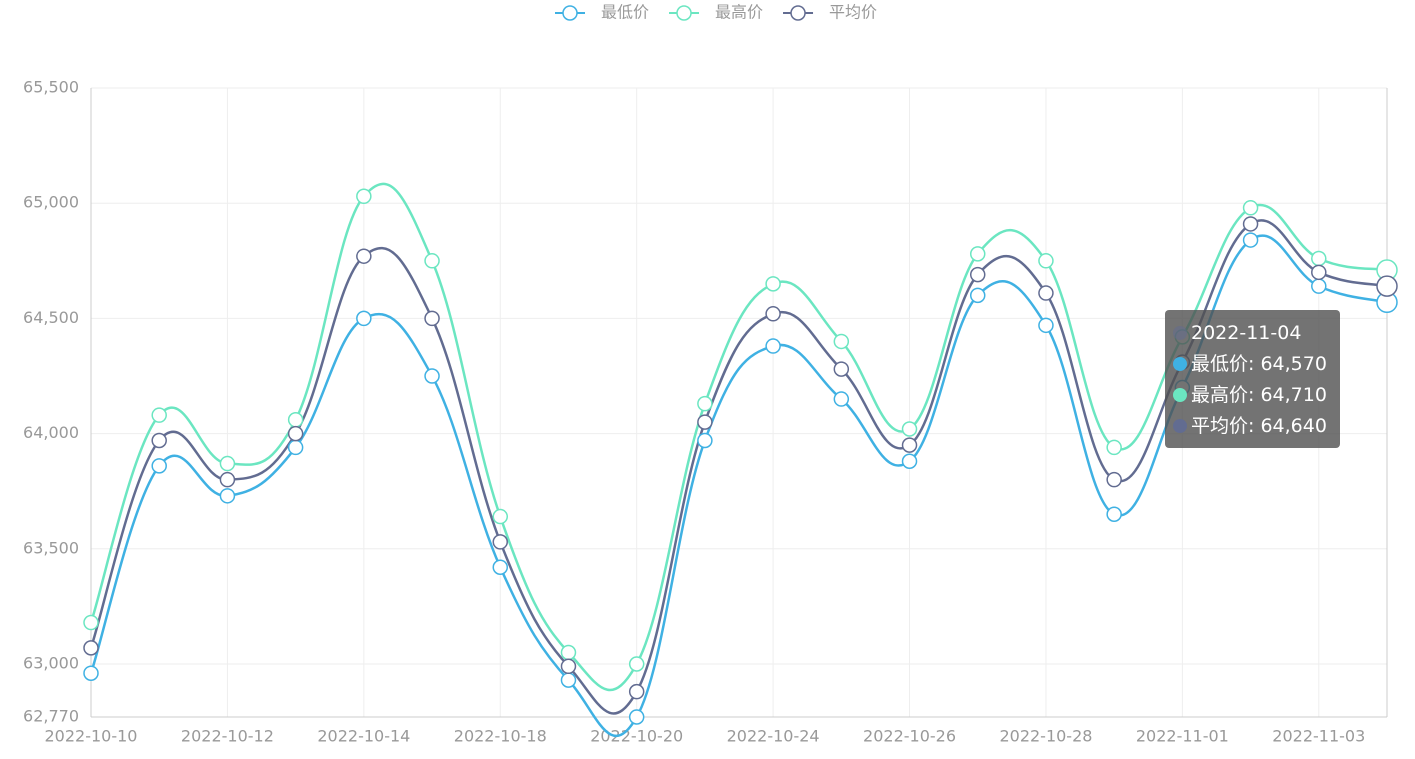 This screenshot has width=1415, height=759. What do you see at coordinates (500, 736) in the screenshot?
I see `x-tick-label: 2022-10-18` at bounding box center [500, 736].